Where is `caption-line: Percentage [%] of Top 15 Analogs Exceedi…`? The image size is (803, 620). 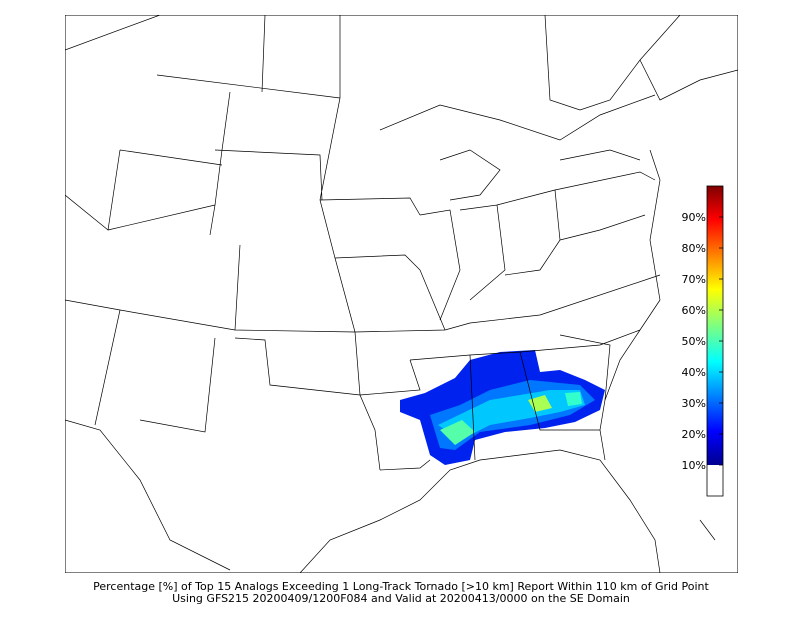
caption-line: Percentage [%] of Top 15 Analogs Exceedi… is located at coordinates (401, 586).